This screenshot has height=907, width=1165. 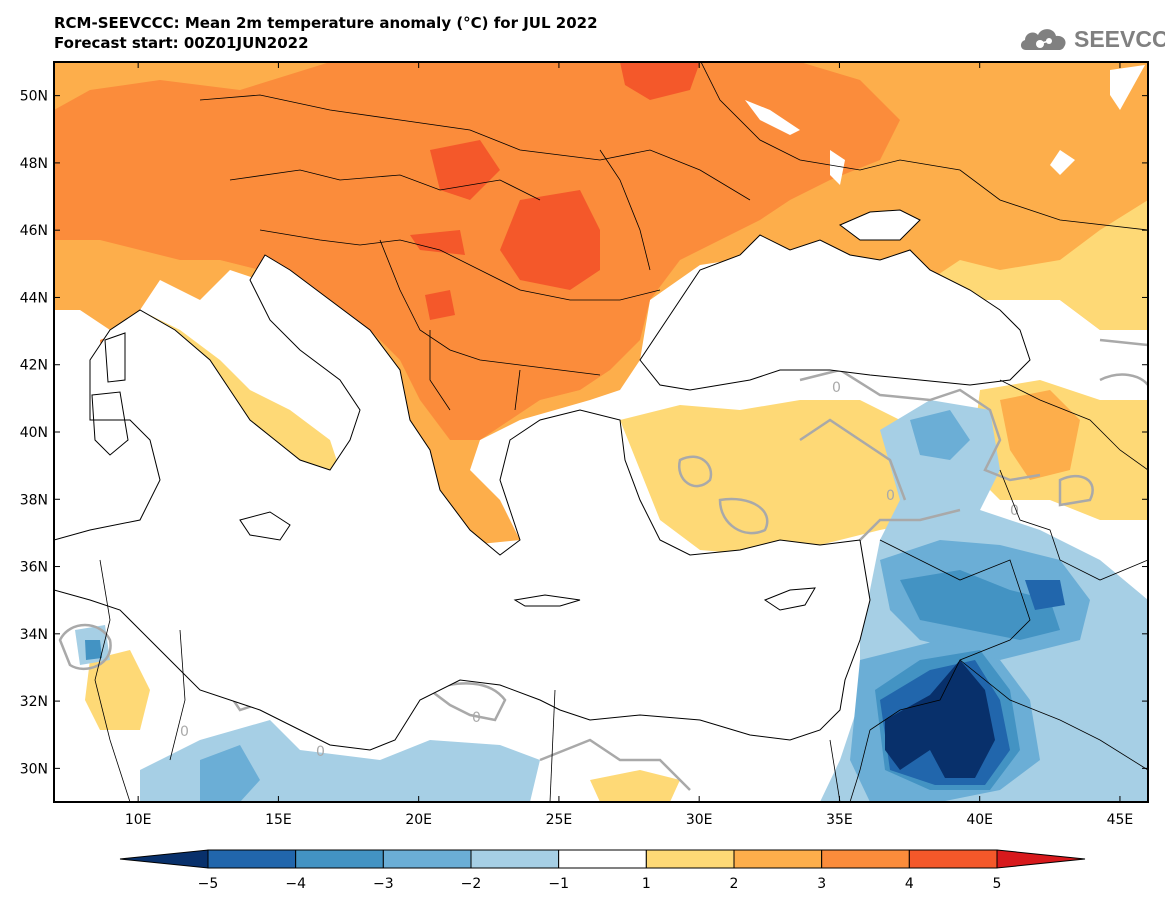 I want to click on cloud-icon, so click(x=1043, y=39).